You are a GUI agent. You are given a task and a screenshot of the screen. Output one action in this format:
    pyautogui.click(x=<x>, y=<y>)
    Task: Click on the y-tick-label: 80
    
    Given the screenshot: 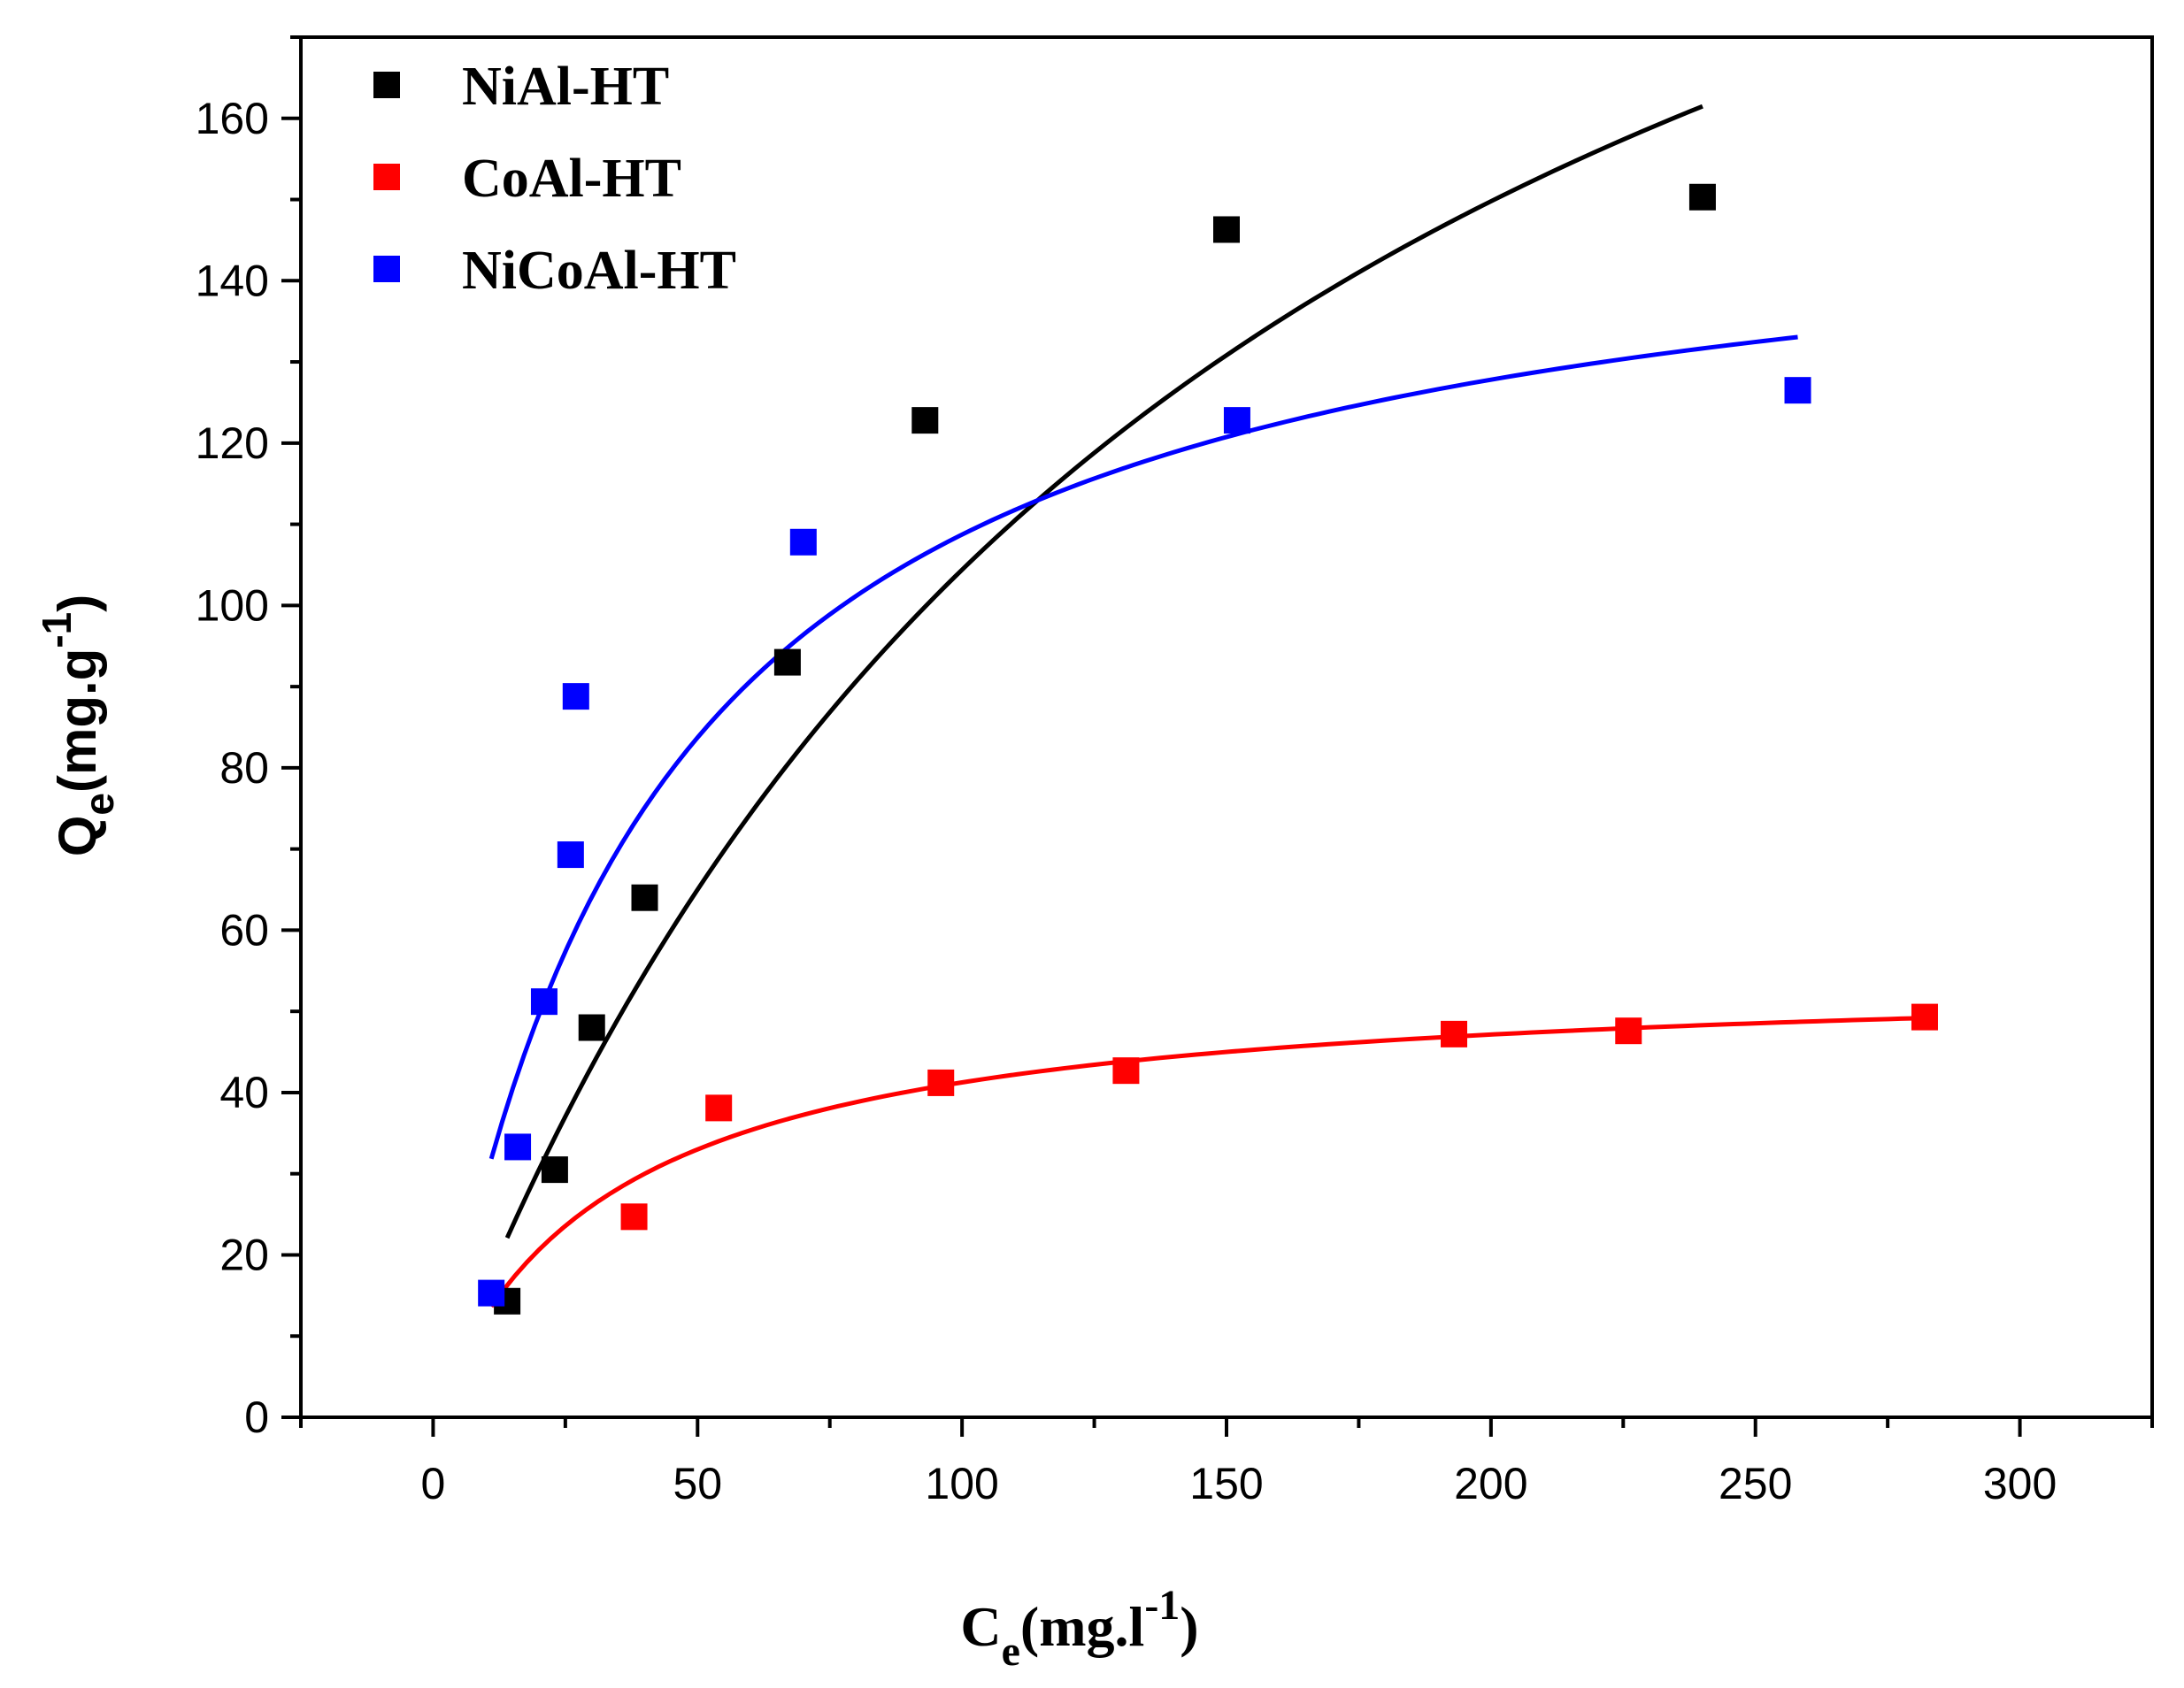 What is the action you would take?
    pyautogui.click(x=244, y=768)
    